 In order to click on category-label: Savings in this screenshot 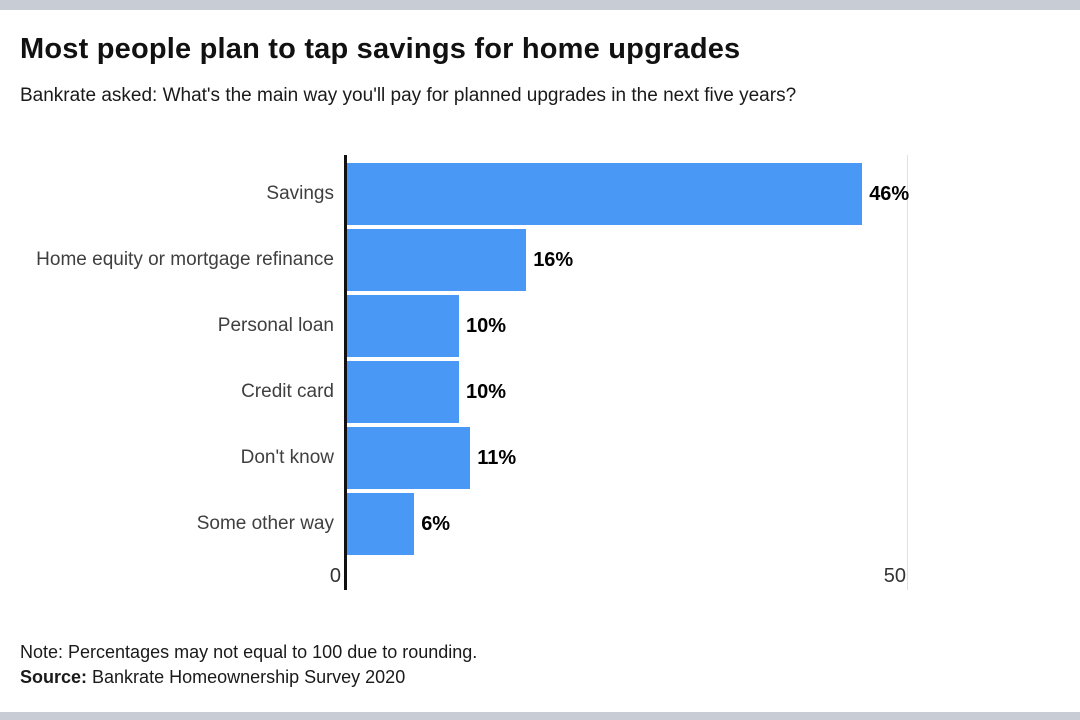, I will do `click(300, 194)`.